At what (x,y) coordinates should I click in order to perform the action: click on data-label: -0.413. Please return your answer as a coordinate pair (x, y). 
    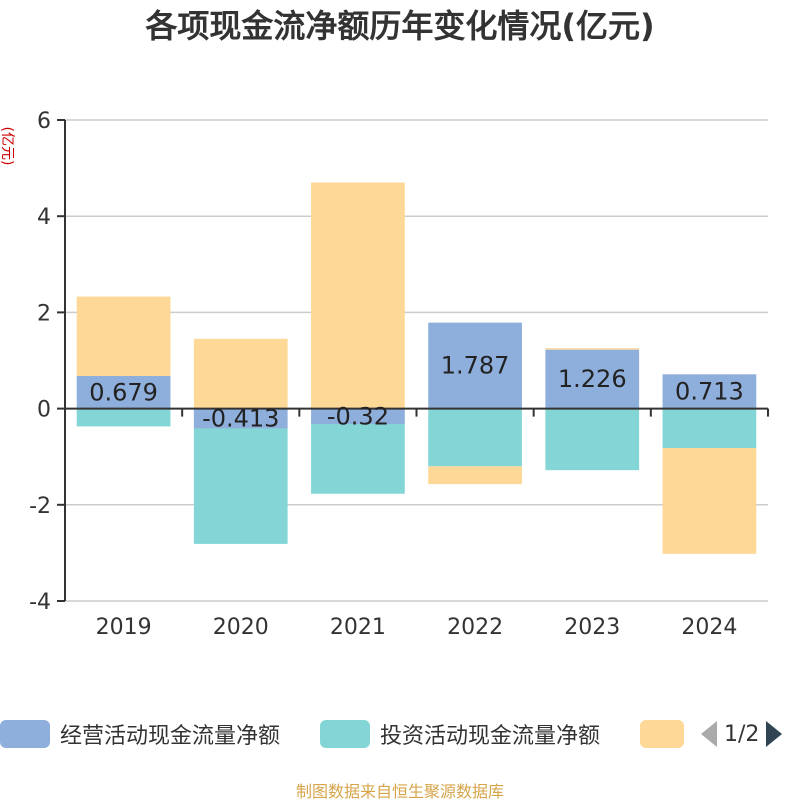
    Looking at the image, I should click on (240, 419).